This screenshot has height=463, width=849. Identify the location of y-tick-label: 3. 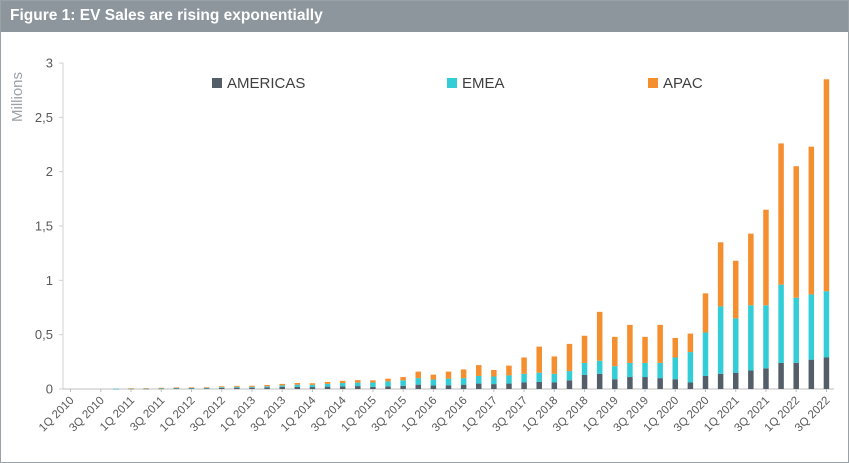
(49, 63).